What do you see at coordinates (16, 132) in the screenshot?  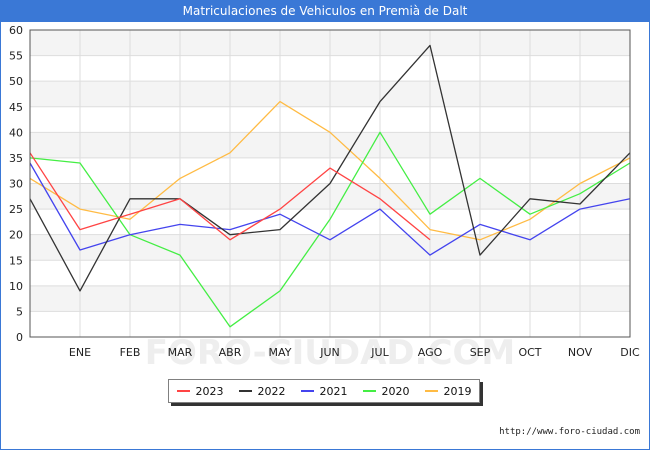 I see `y-tick-label: 40` at bounding box center [16, 132].